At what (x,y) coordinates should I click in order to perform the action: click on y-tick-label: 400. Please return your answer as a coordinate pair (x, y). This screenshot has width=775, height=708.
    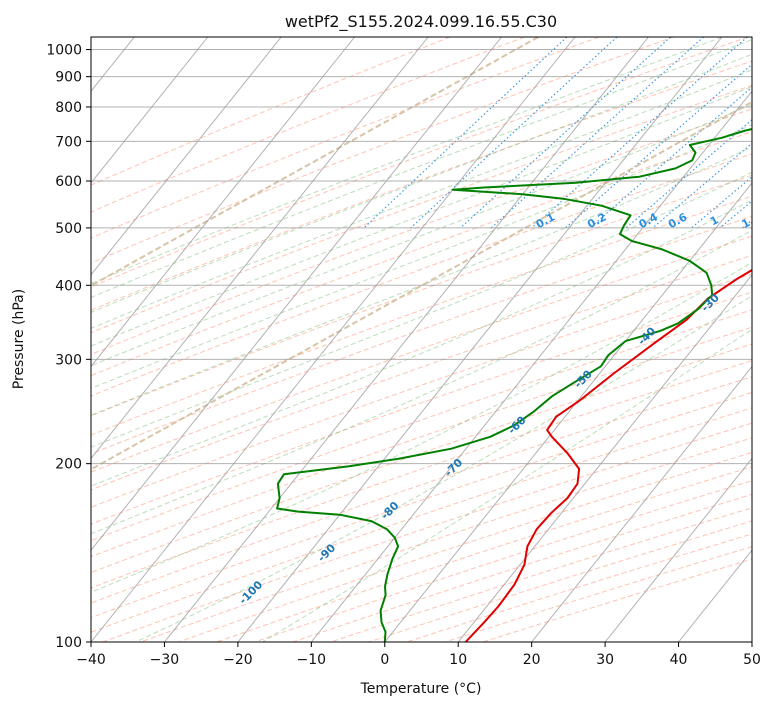
    Looking at the image, I should click on (68, 286).